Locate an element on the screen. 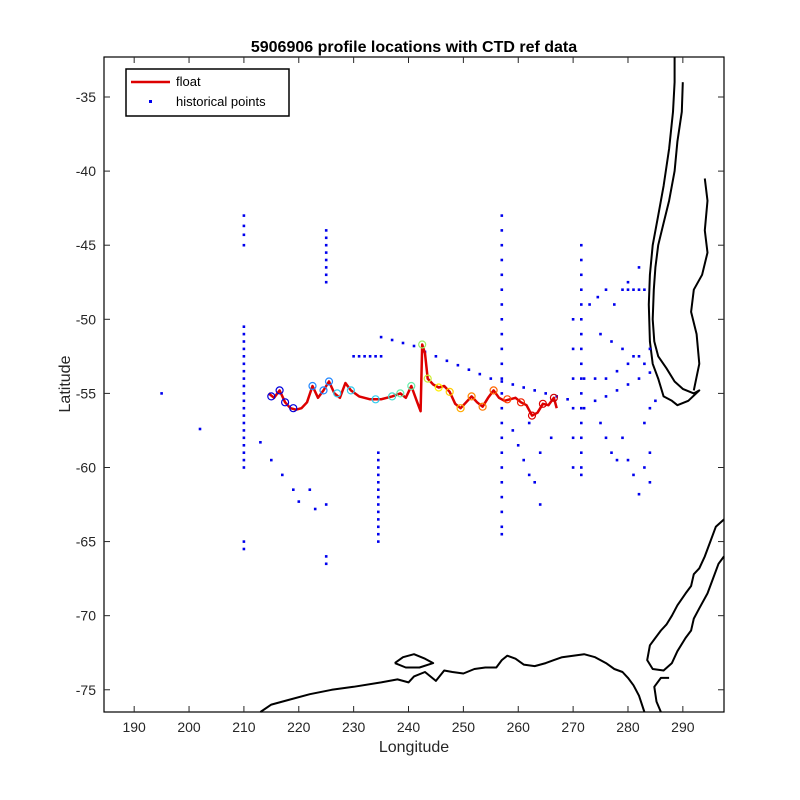 The height and width of the screenshot is (800, 800). legend-historical-swatch is located at coordinates (150, 101).